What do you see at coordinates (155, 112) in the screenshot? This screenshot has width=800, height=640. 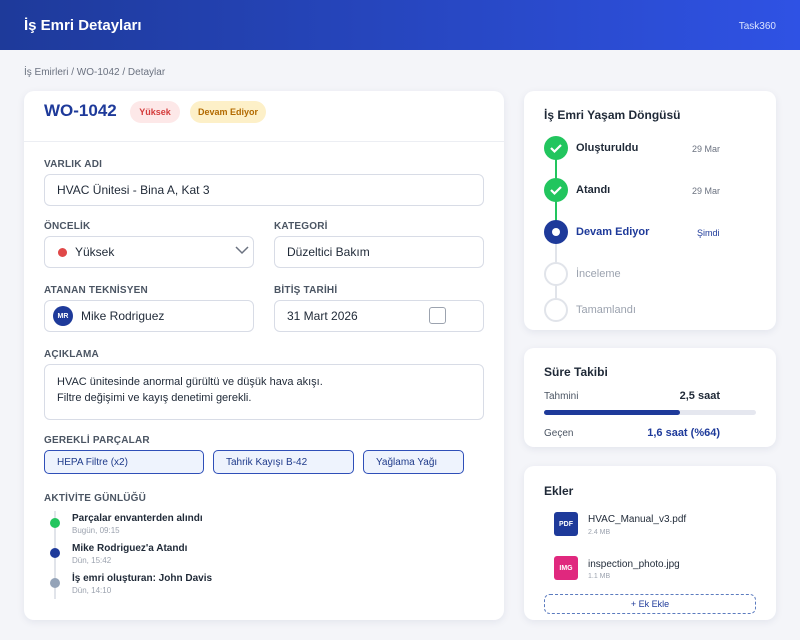 I see `priority-badge: Yüksek` at bounding box center [155, 112].